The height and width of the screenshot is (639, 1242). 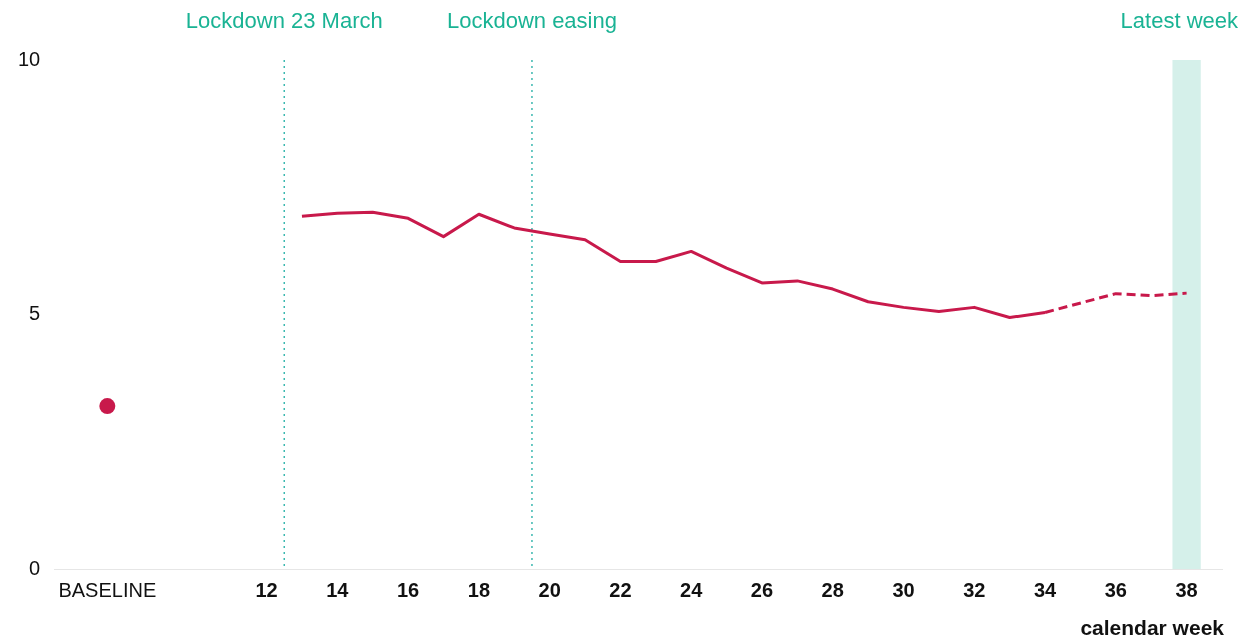 What do you see at coordinates (338, 589) in the screenshot?
I see `x-tick-label: 14` at bounding box center [338, 589].